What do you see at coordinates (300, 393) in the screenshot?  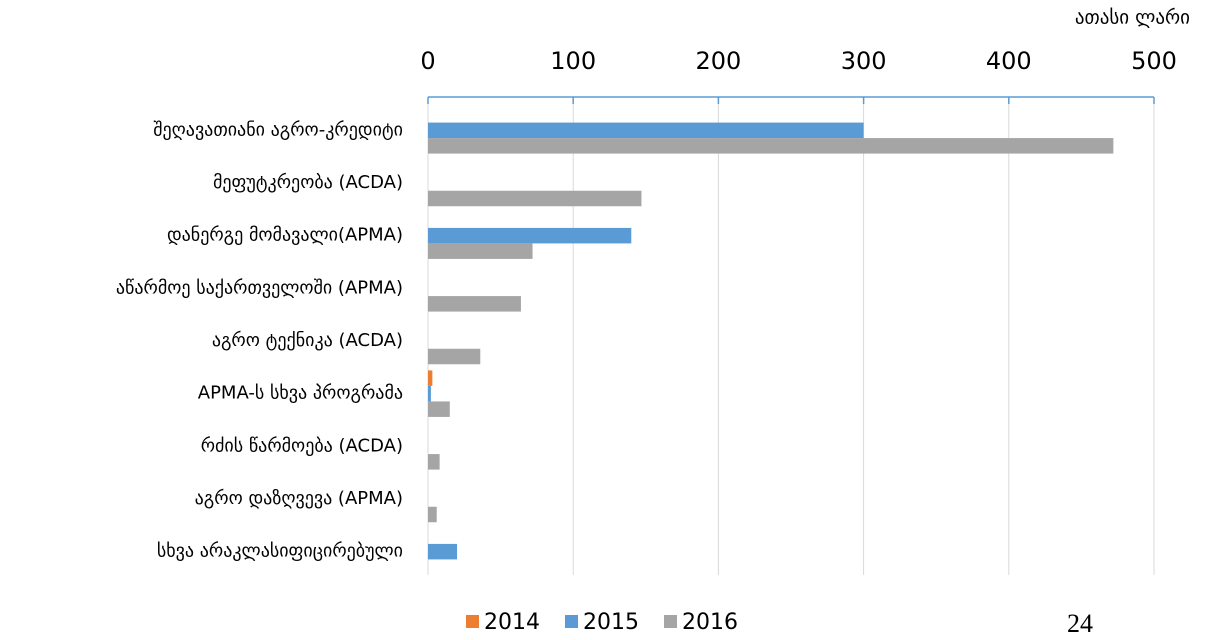 I see `y-tick-label: APMA-ს სხვა პროგრამა` at bounding box center [300, 393].